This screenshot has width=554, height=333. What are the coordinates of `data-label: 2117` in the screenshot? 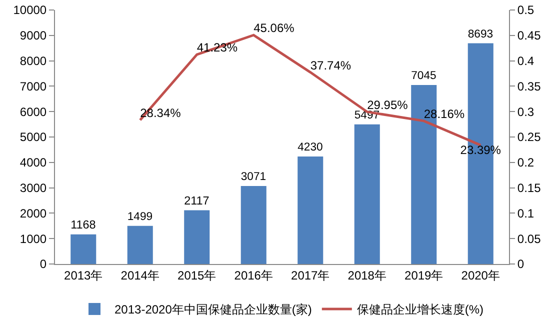 It's located at (197, 201).